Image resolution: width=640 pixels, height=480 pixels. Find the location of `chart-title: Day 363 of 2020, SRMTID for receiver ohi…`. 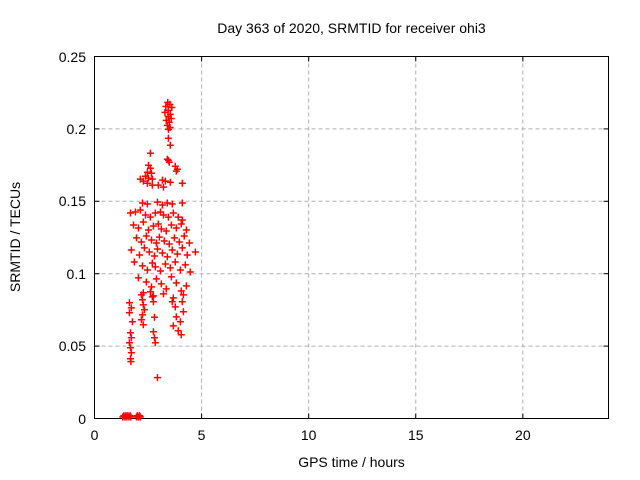

chart-title: Day 363 of 2020, SRMTID for receiver ohi… is located at coordinates (351, 28).